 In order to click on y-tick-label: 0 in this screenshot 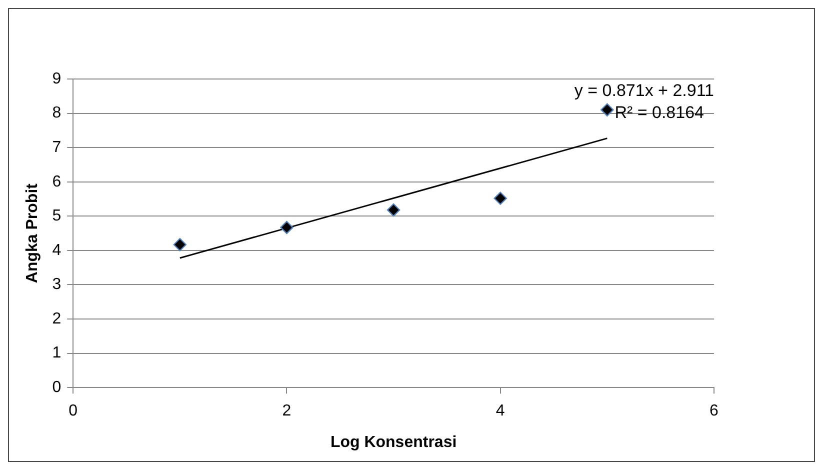, I will do `click(57, 387)`.